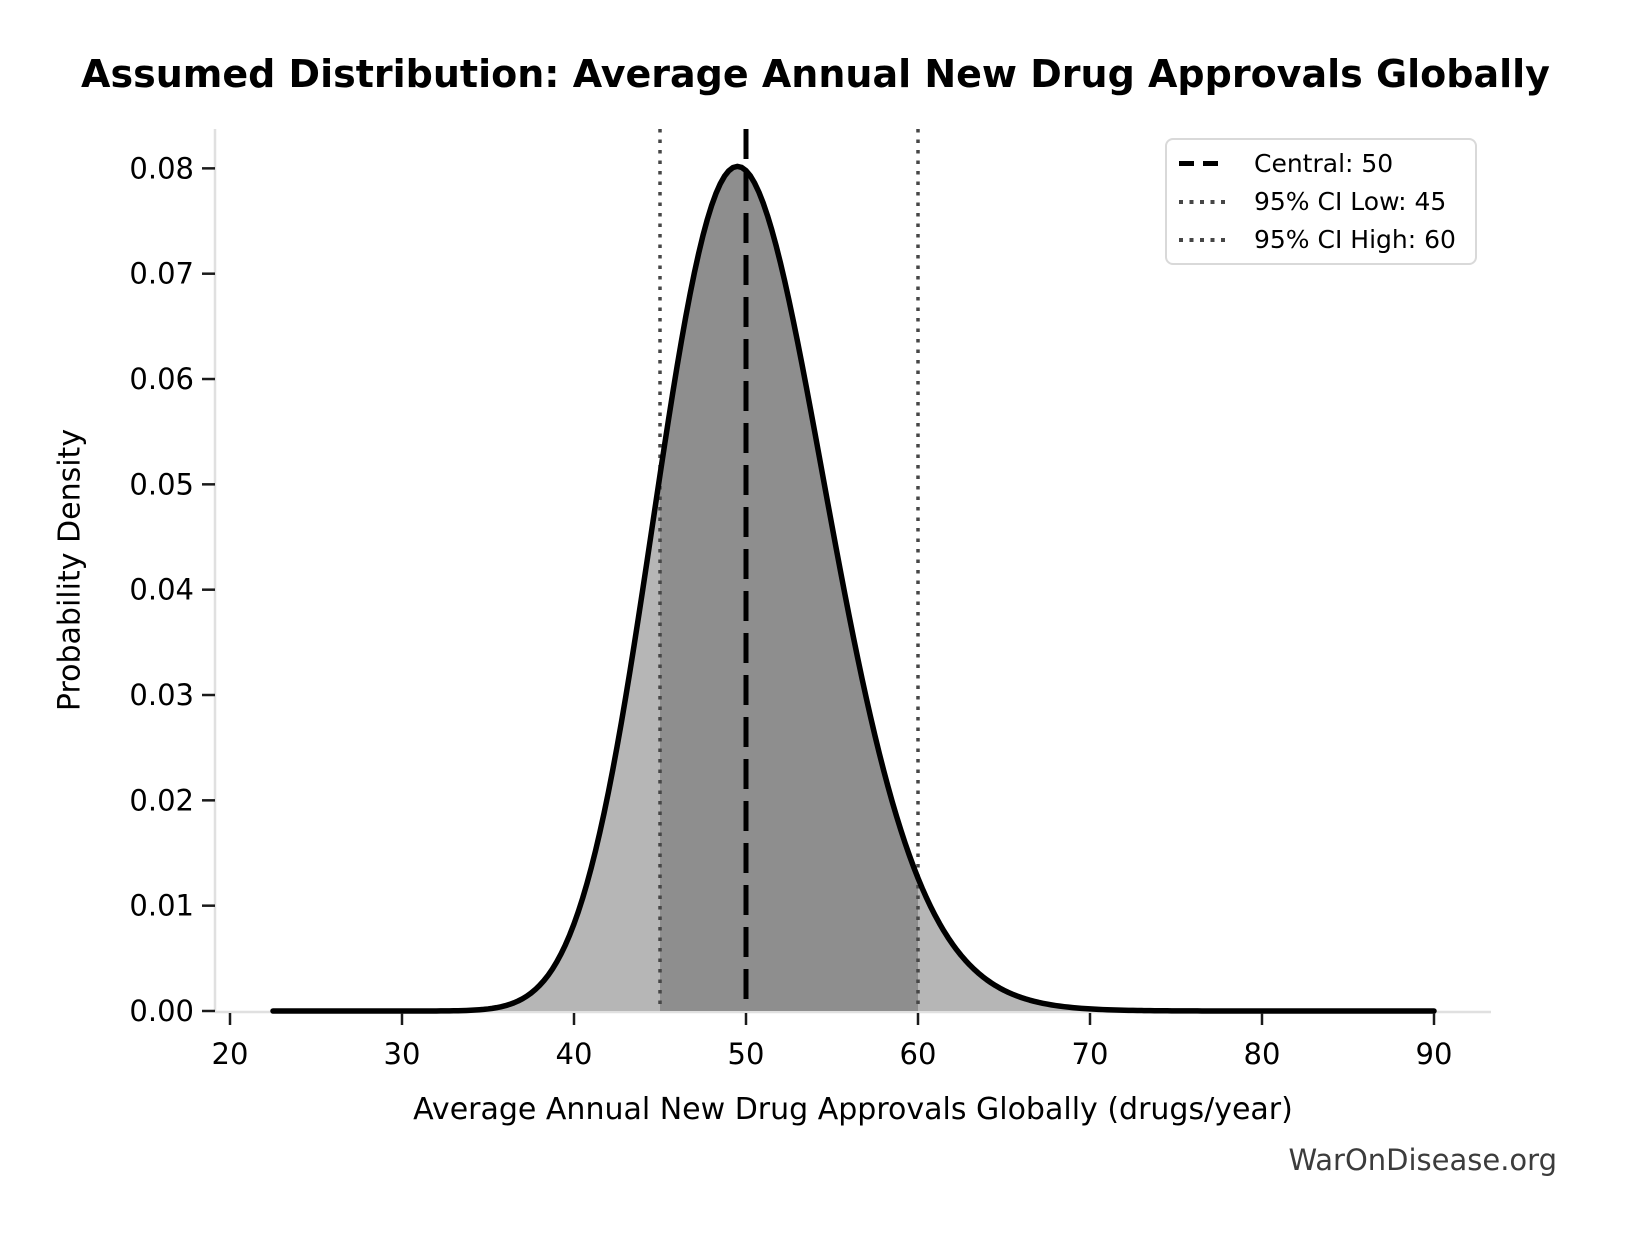  What do you see at coordinates (161, 379) in the screenshot?
I see `y-tick-label: 0.06` at bounding box center [161, 379].